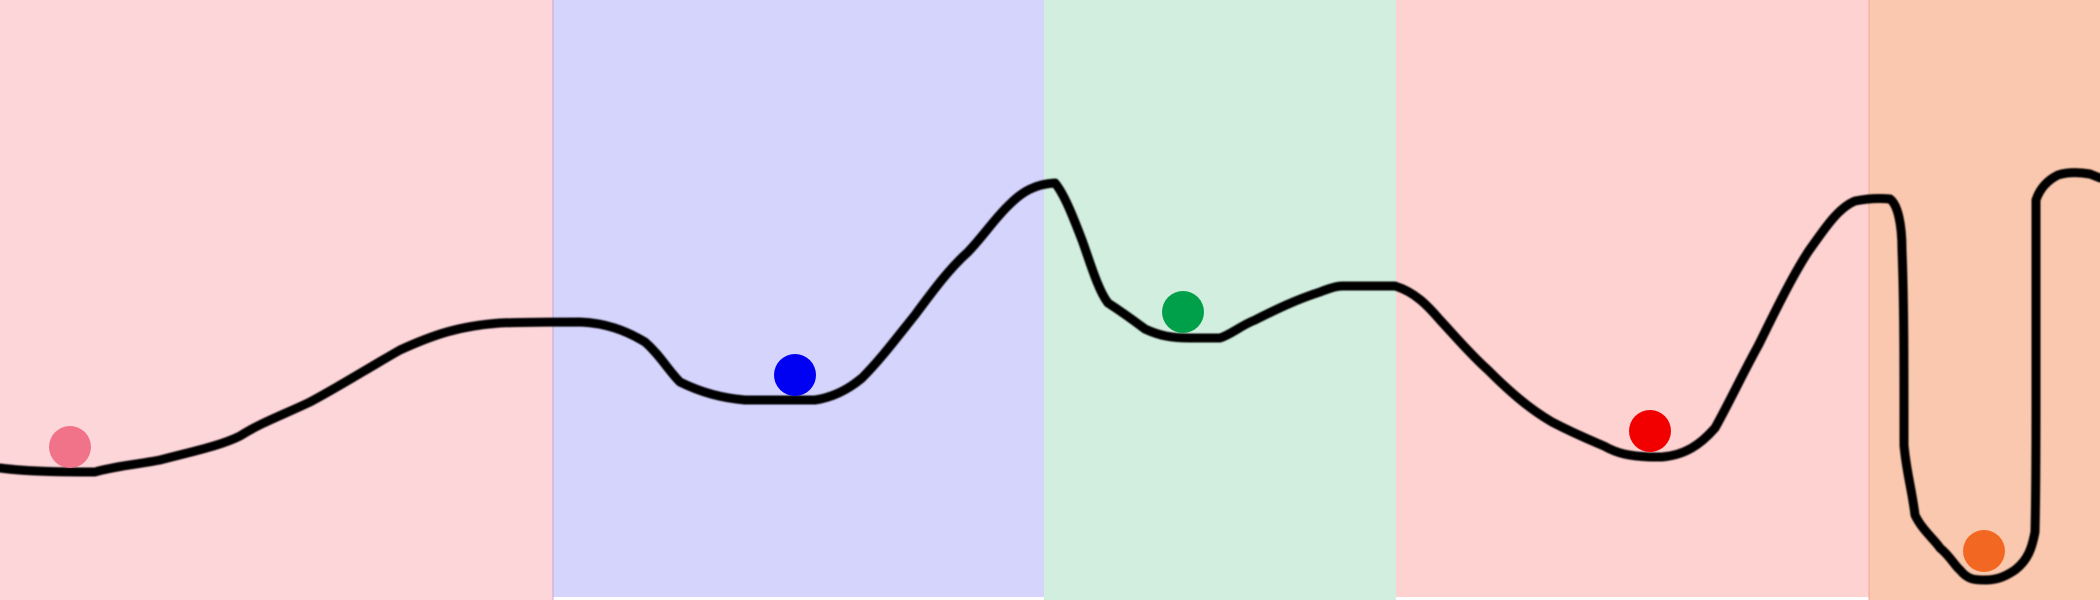  What do you see at coordinates (795, 375) in the screenshot?
I see `ball-blue` at bounding box center [795, 375].